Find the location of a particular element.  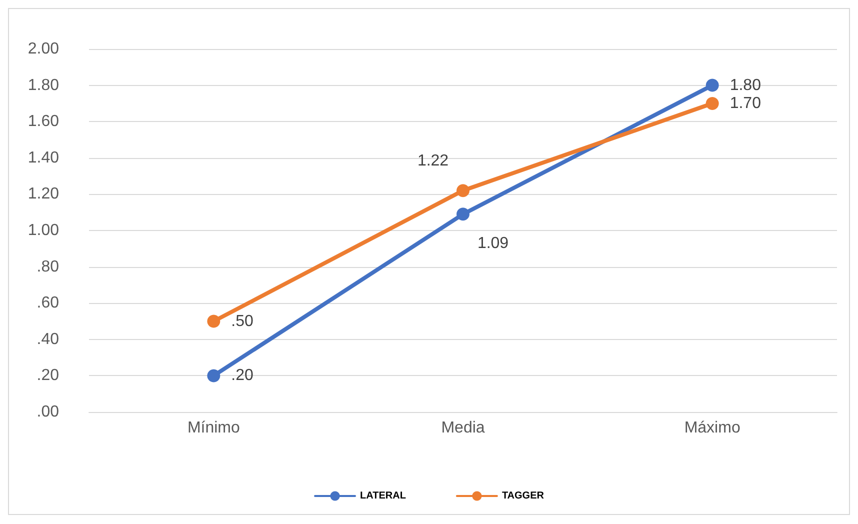

data-label: 1.09 is located at coordinates (493, 243).